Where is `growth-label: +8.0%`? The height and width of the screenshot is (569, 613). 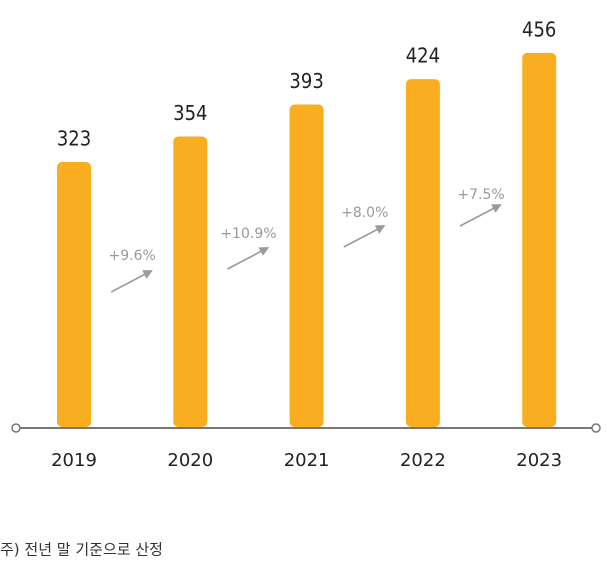
growth-label: +8.0% is located at coordinates (364, 213).